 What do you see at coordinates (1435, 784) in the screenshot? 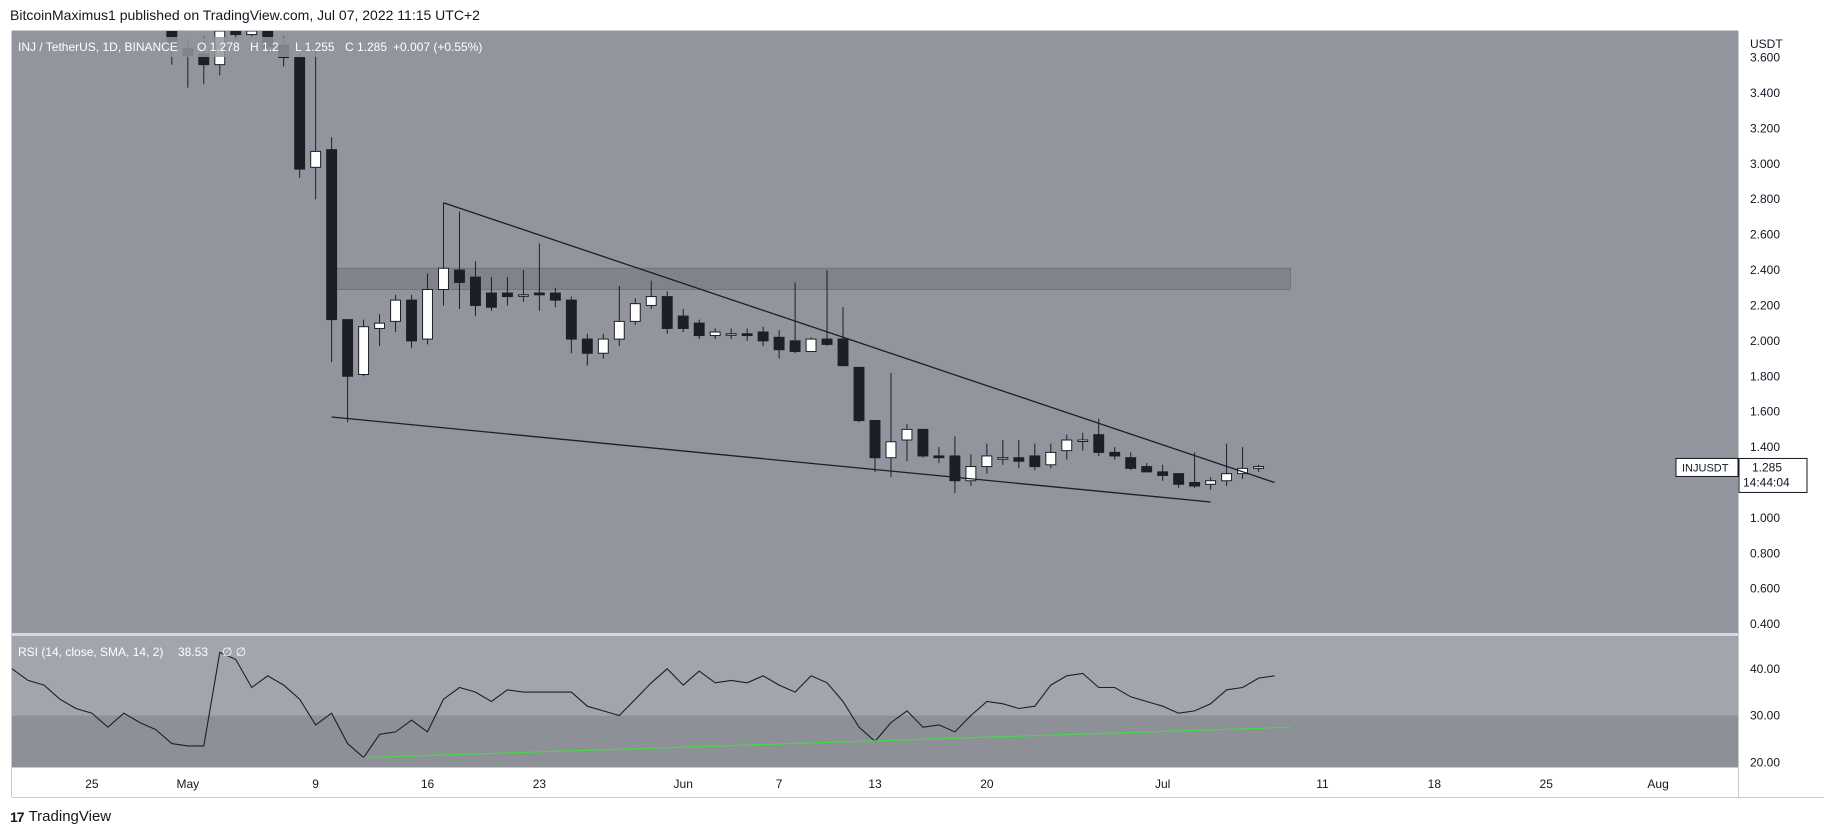
I see `time-tick-label: 18` at bounding box center [1435, 784].